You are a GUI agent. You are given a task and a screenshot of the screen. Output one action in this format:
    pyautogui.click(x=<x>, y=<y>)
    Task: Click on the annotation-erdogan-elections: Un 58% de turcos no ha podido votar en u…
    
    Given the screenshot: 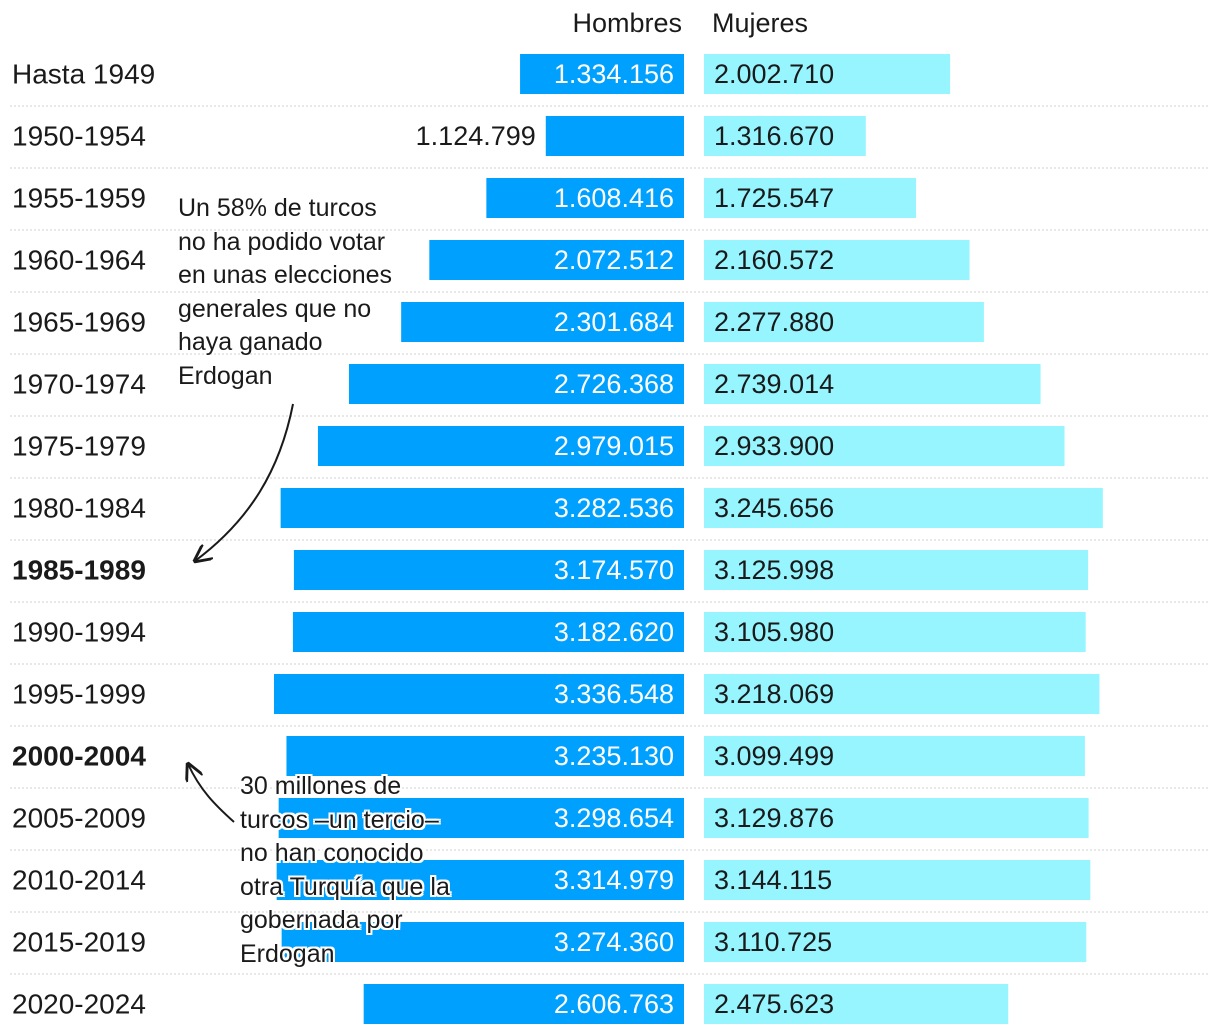 What is the action you would take?
    pyautogui.click(x=285, y=292)
    